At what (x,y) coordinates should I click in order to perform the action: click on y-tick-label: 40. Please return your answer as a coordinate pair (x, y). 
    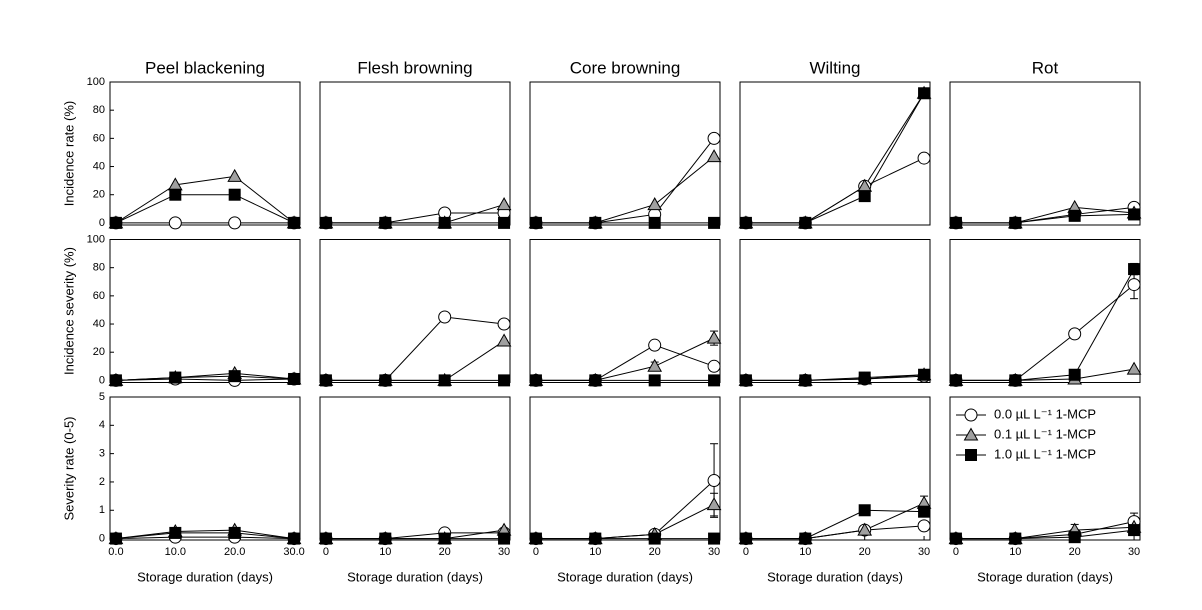
    Looking at the image, I should click on (99, 166).